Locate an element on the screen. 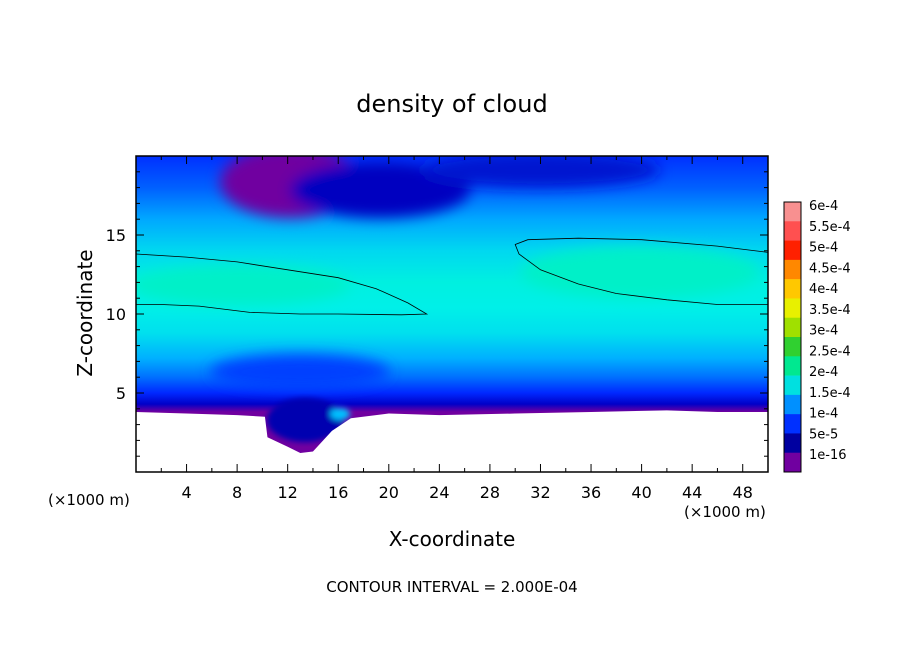 This screenshot has height=654, width=904. x-tick-label: 32 is located at coordinates (540, 492).